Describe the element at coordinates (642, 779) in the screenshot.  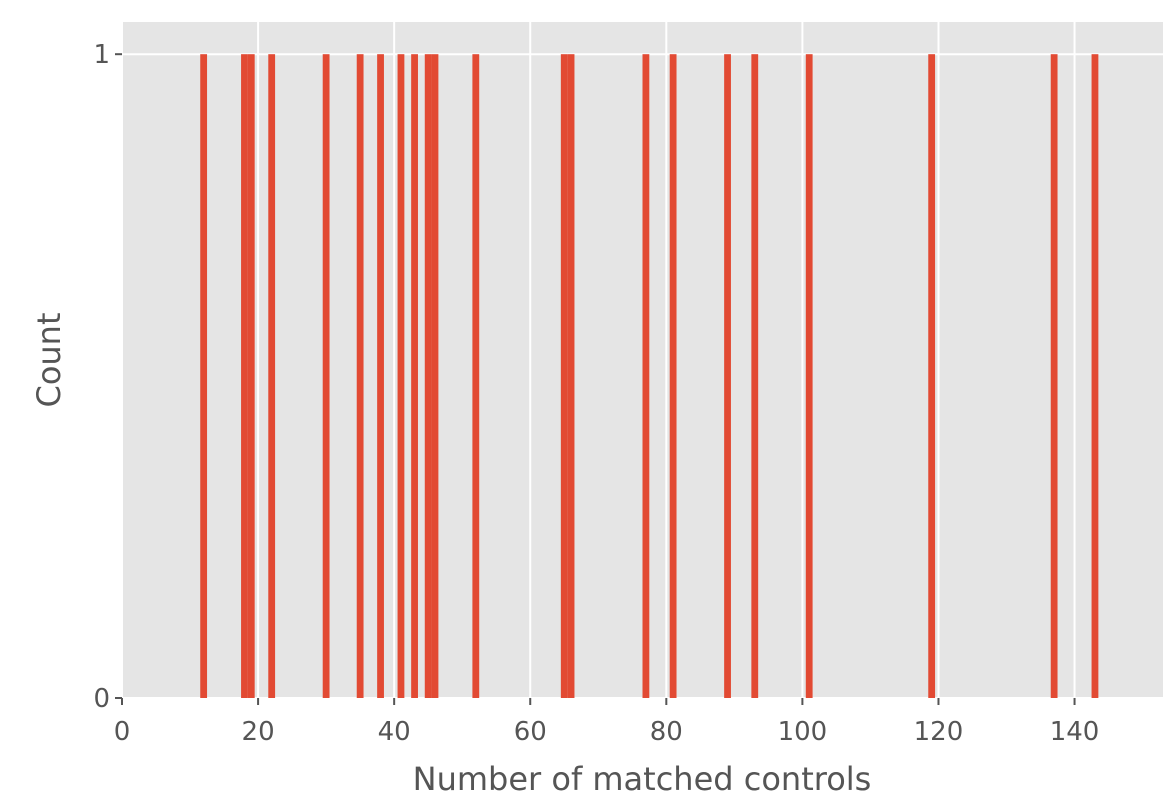
I see `x-axis-label: Number of matched controls` at that location.